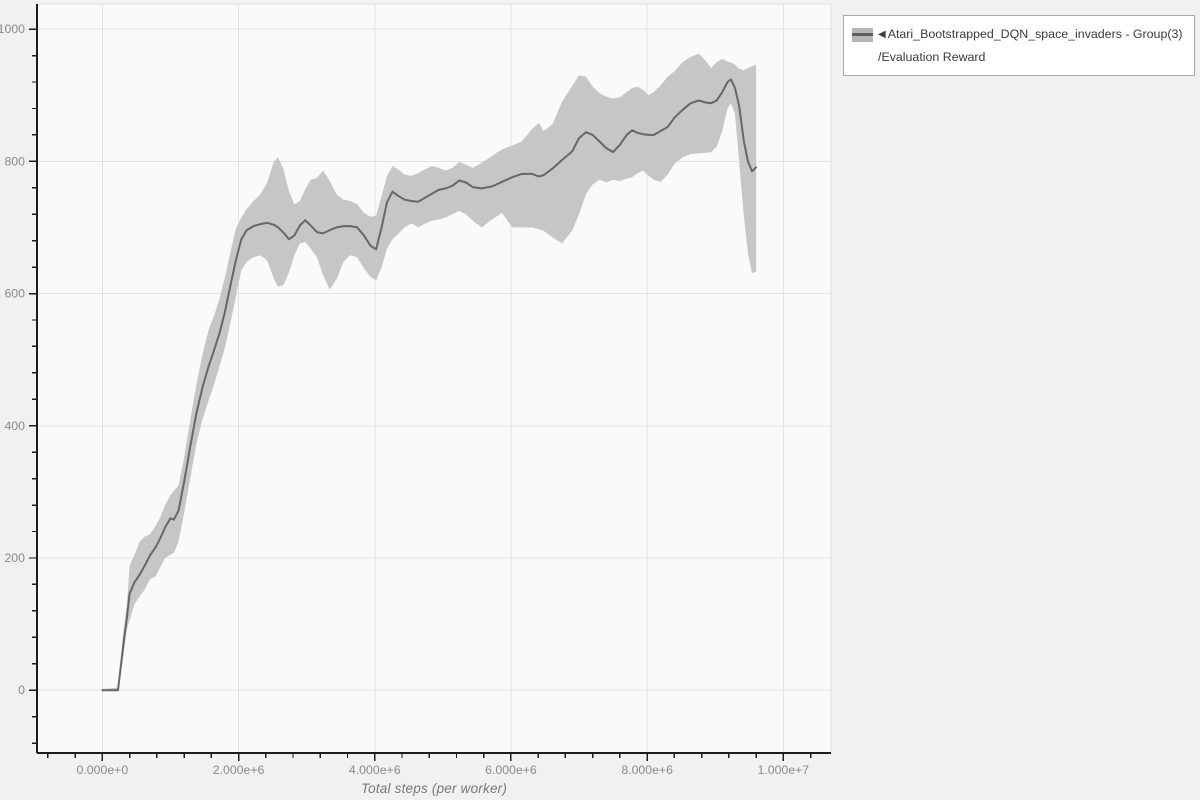 The image size is (1200, 800). I want to click on y-tick-label: 600, so click(14, 294).